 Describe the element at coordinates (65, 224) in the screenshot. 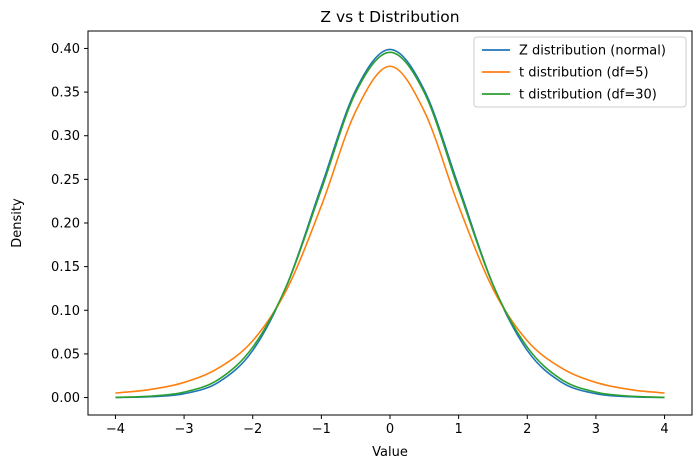

I see `y-tick-label: 0.20` at that location.